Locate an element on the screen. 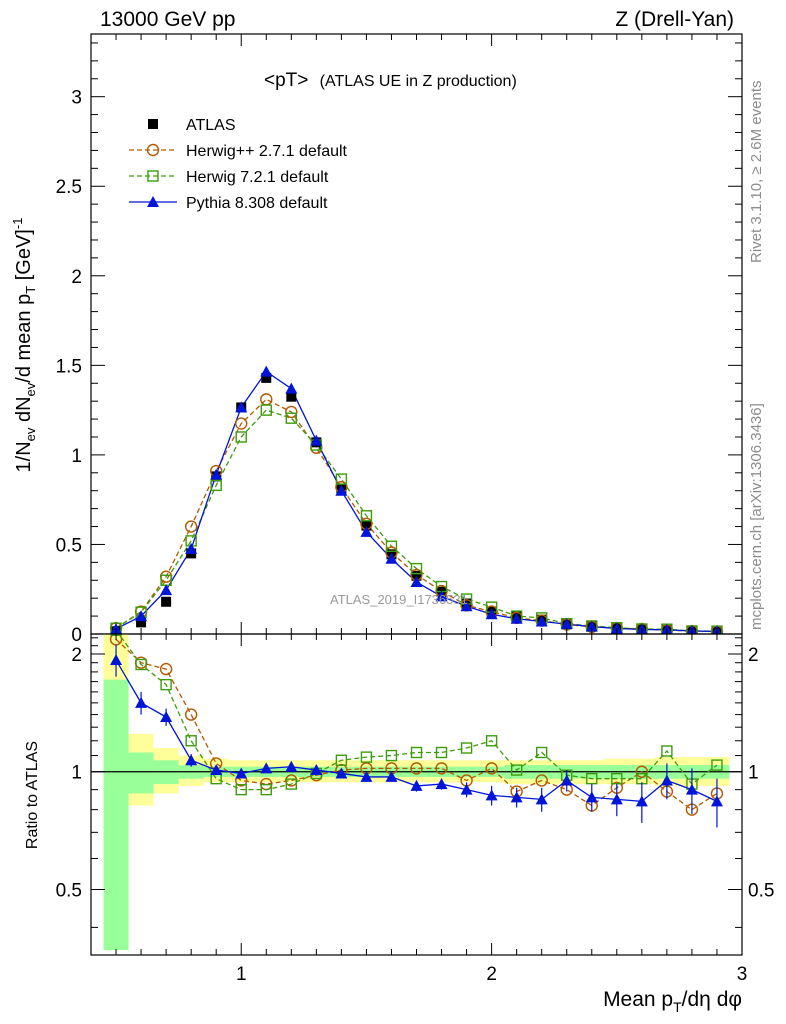 This screenshot has height=1024, width=786. ratio-y-tick-label: 0.5 is located at coordinates (69, 890).